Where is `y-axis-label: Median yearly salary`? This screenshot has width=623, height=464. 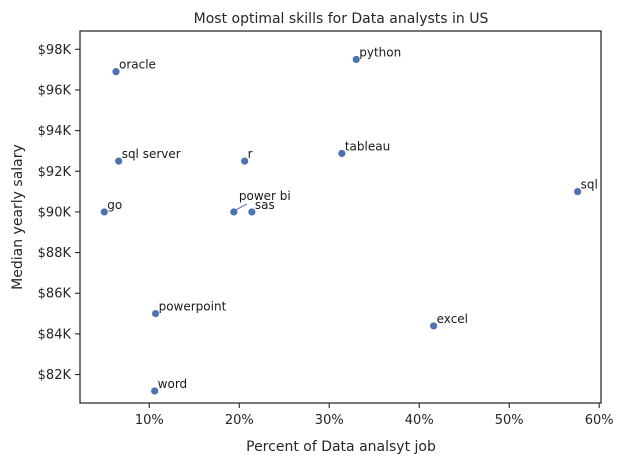
y-axis-label: Median yearly salary is located at coordinates (18, 217).